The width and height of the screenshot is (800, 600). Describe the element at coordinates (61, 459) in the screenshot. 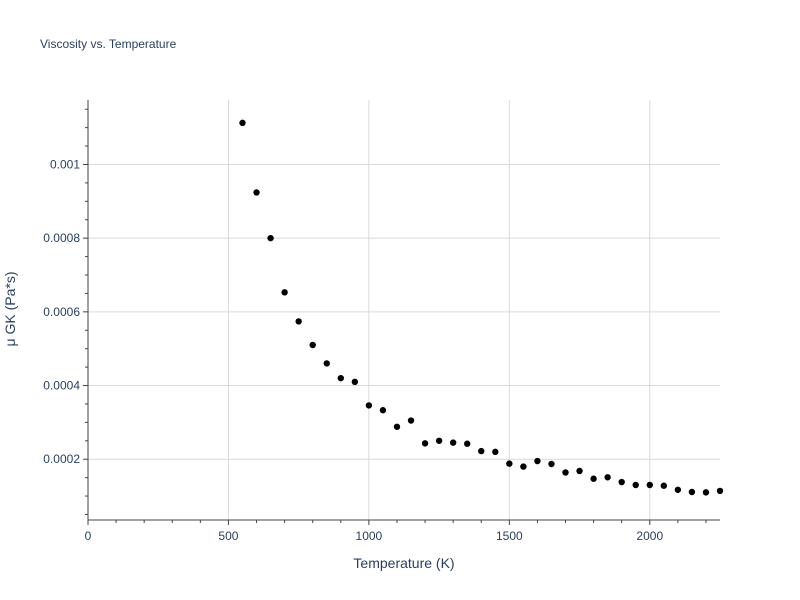

I see `y-tick-label: 0.0002` at that location.